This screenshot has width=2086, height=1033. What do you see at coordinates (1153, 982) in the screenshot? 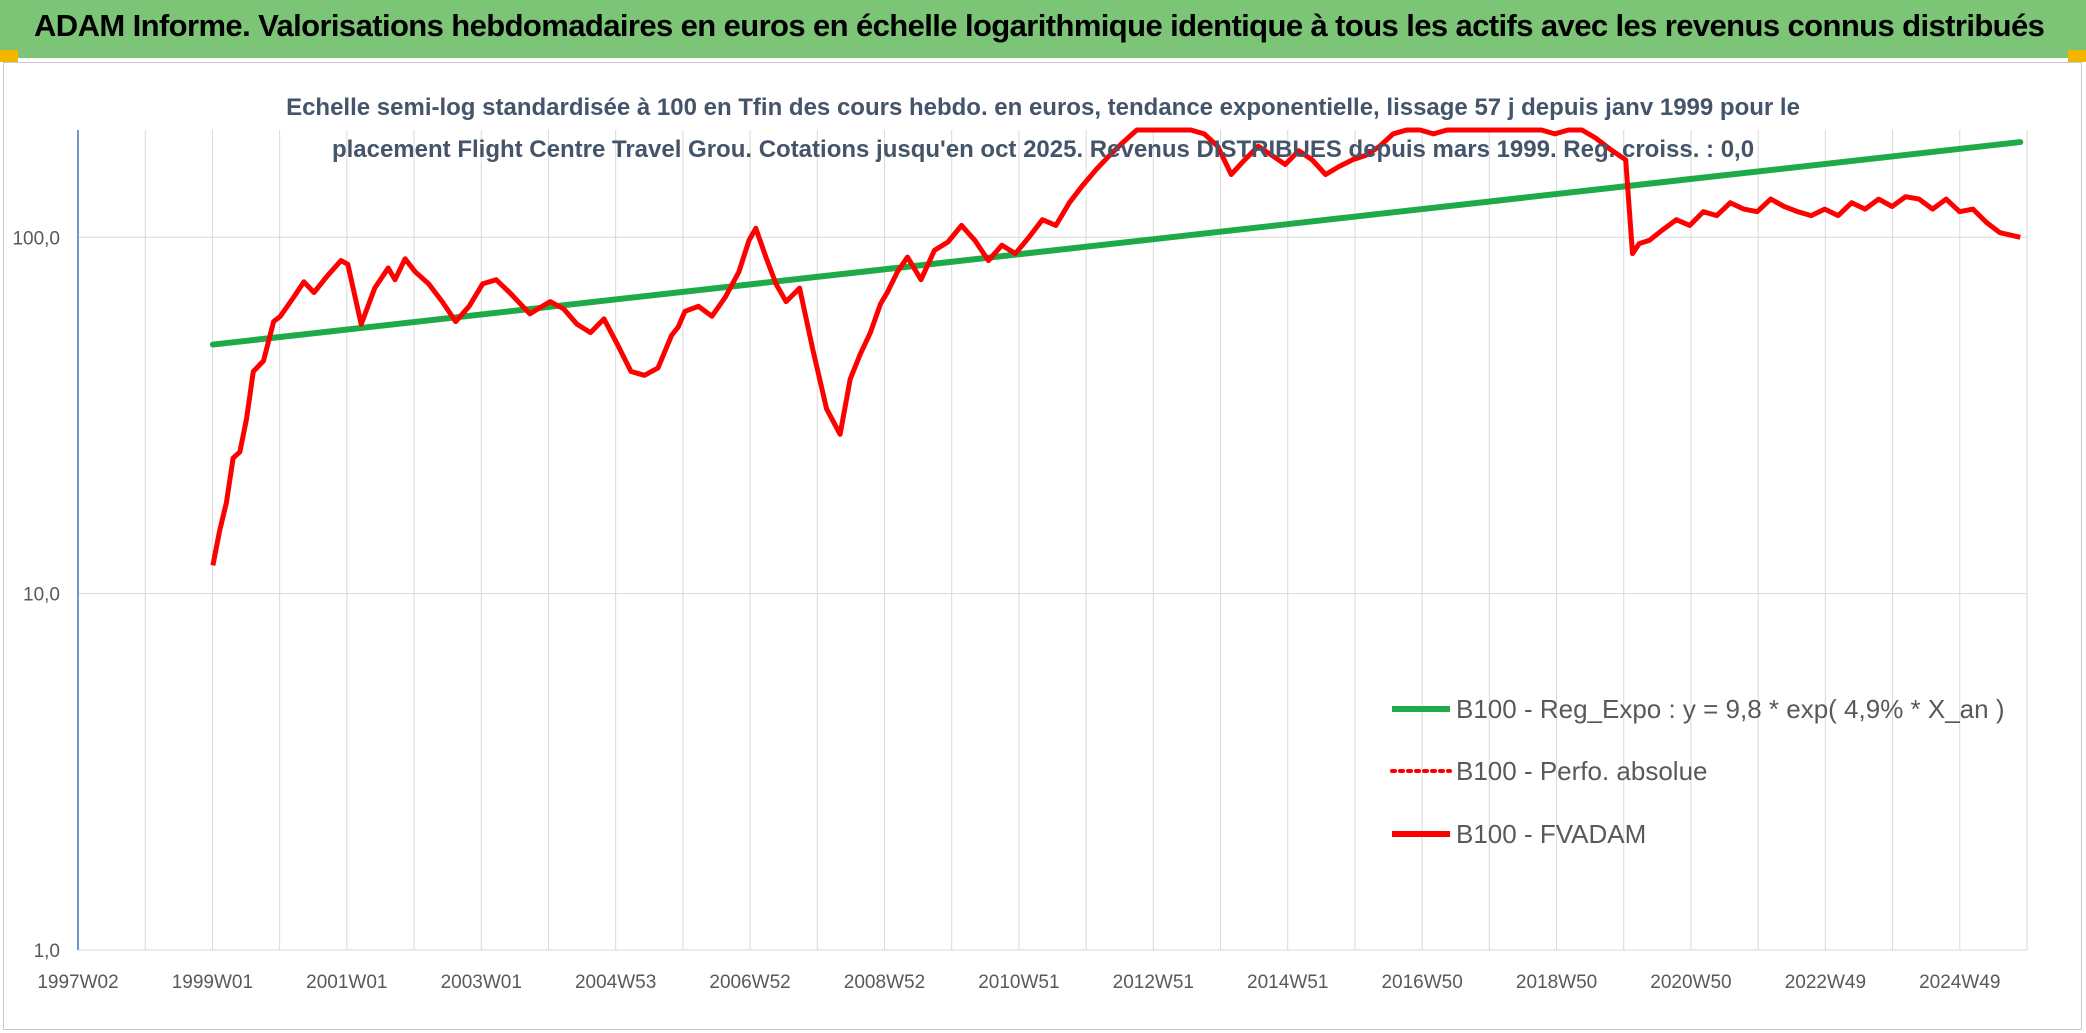
I see `x-tick-label: 2012W51` at bounding box center [1153, 982].